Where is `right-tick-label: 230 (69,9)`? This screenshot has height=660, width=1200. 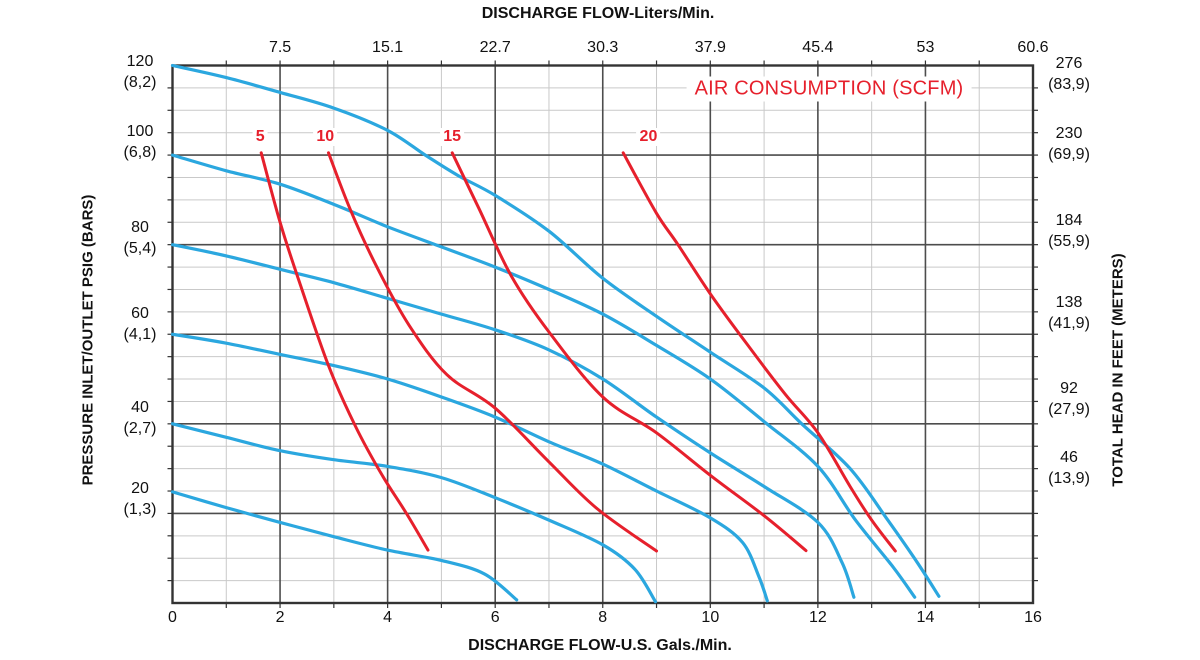 right-tick-label: 230 (69,9) is located at coordinates (1069, 144).